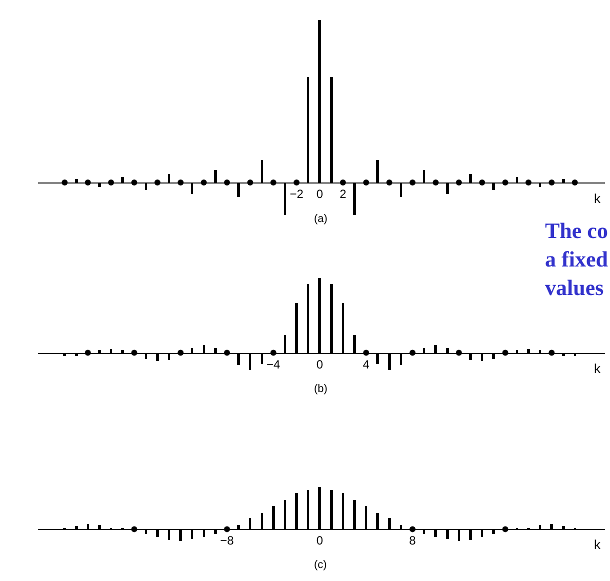  I want to click on text: (c), so click(320, 565).